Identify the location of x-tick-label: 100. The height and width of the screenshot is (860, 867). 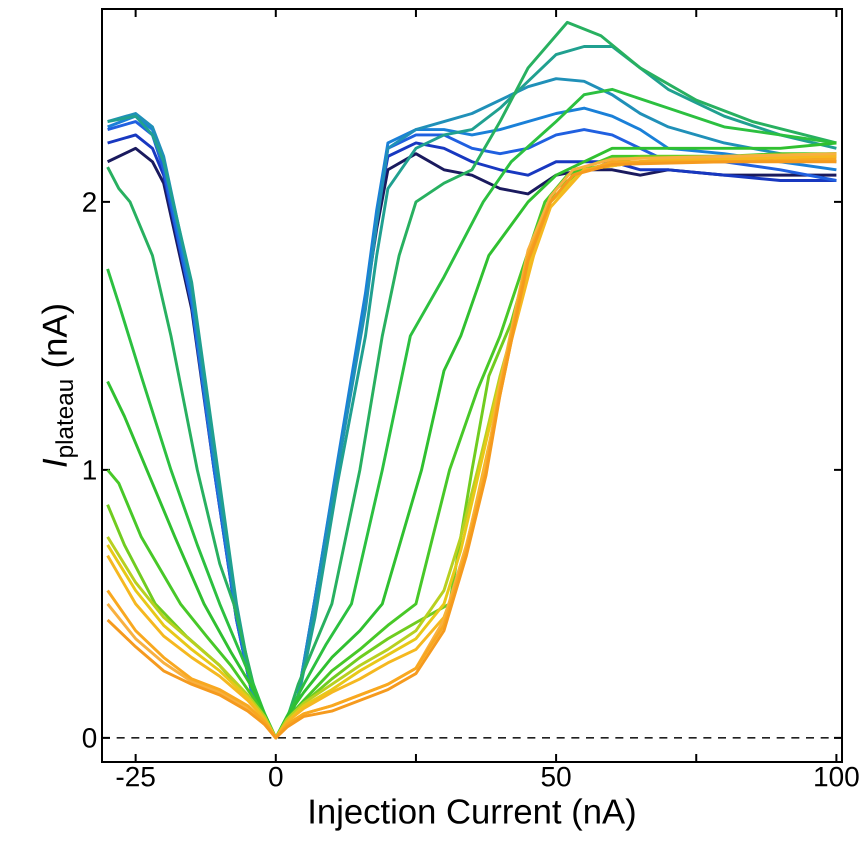
(837, 776).